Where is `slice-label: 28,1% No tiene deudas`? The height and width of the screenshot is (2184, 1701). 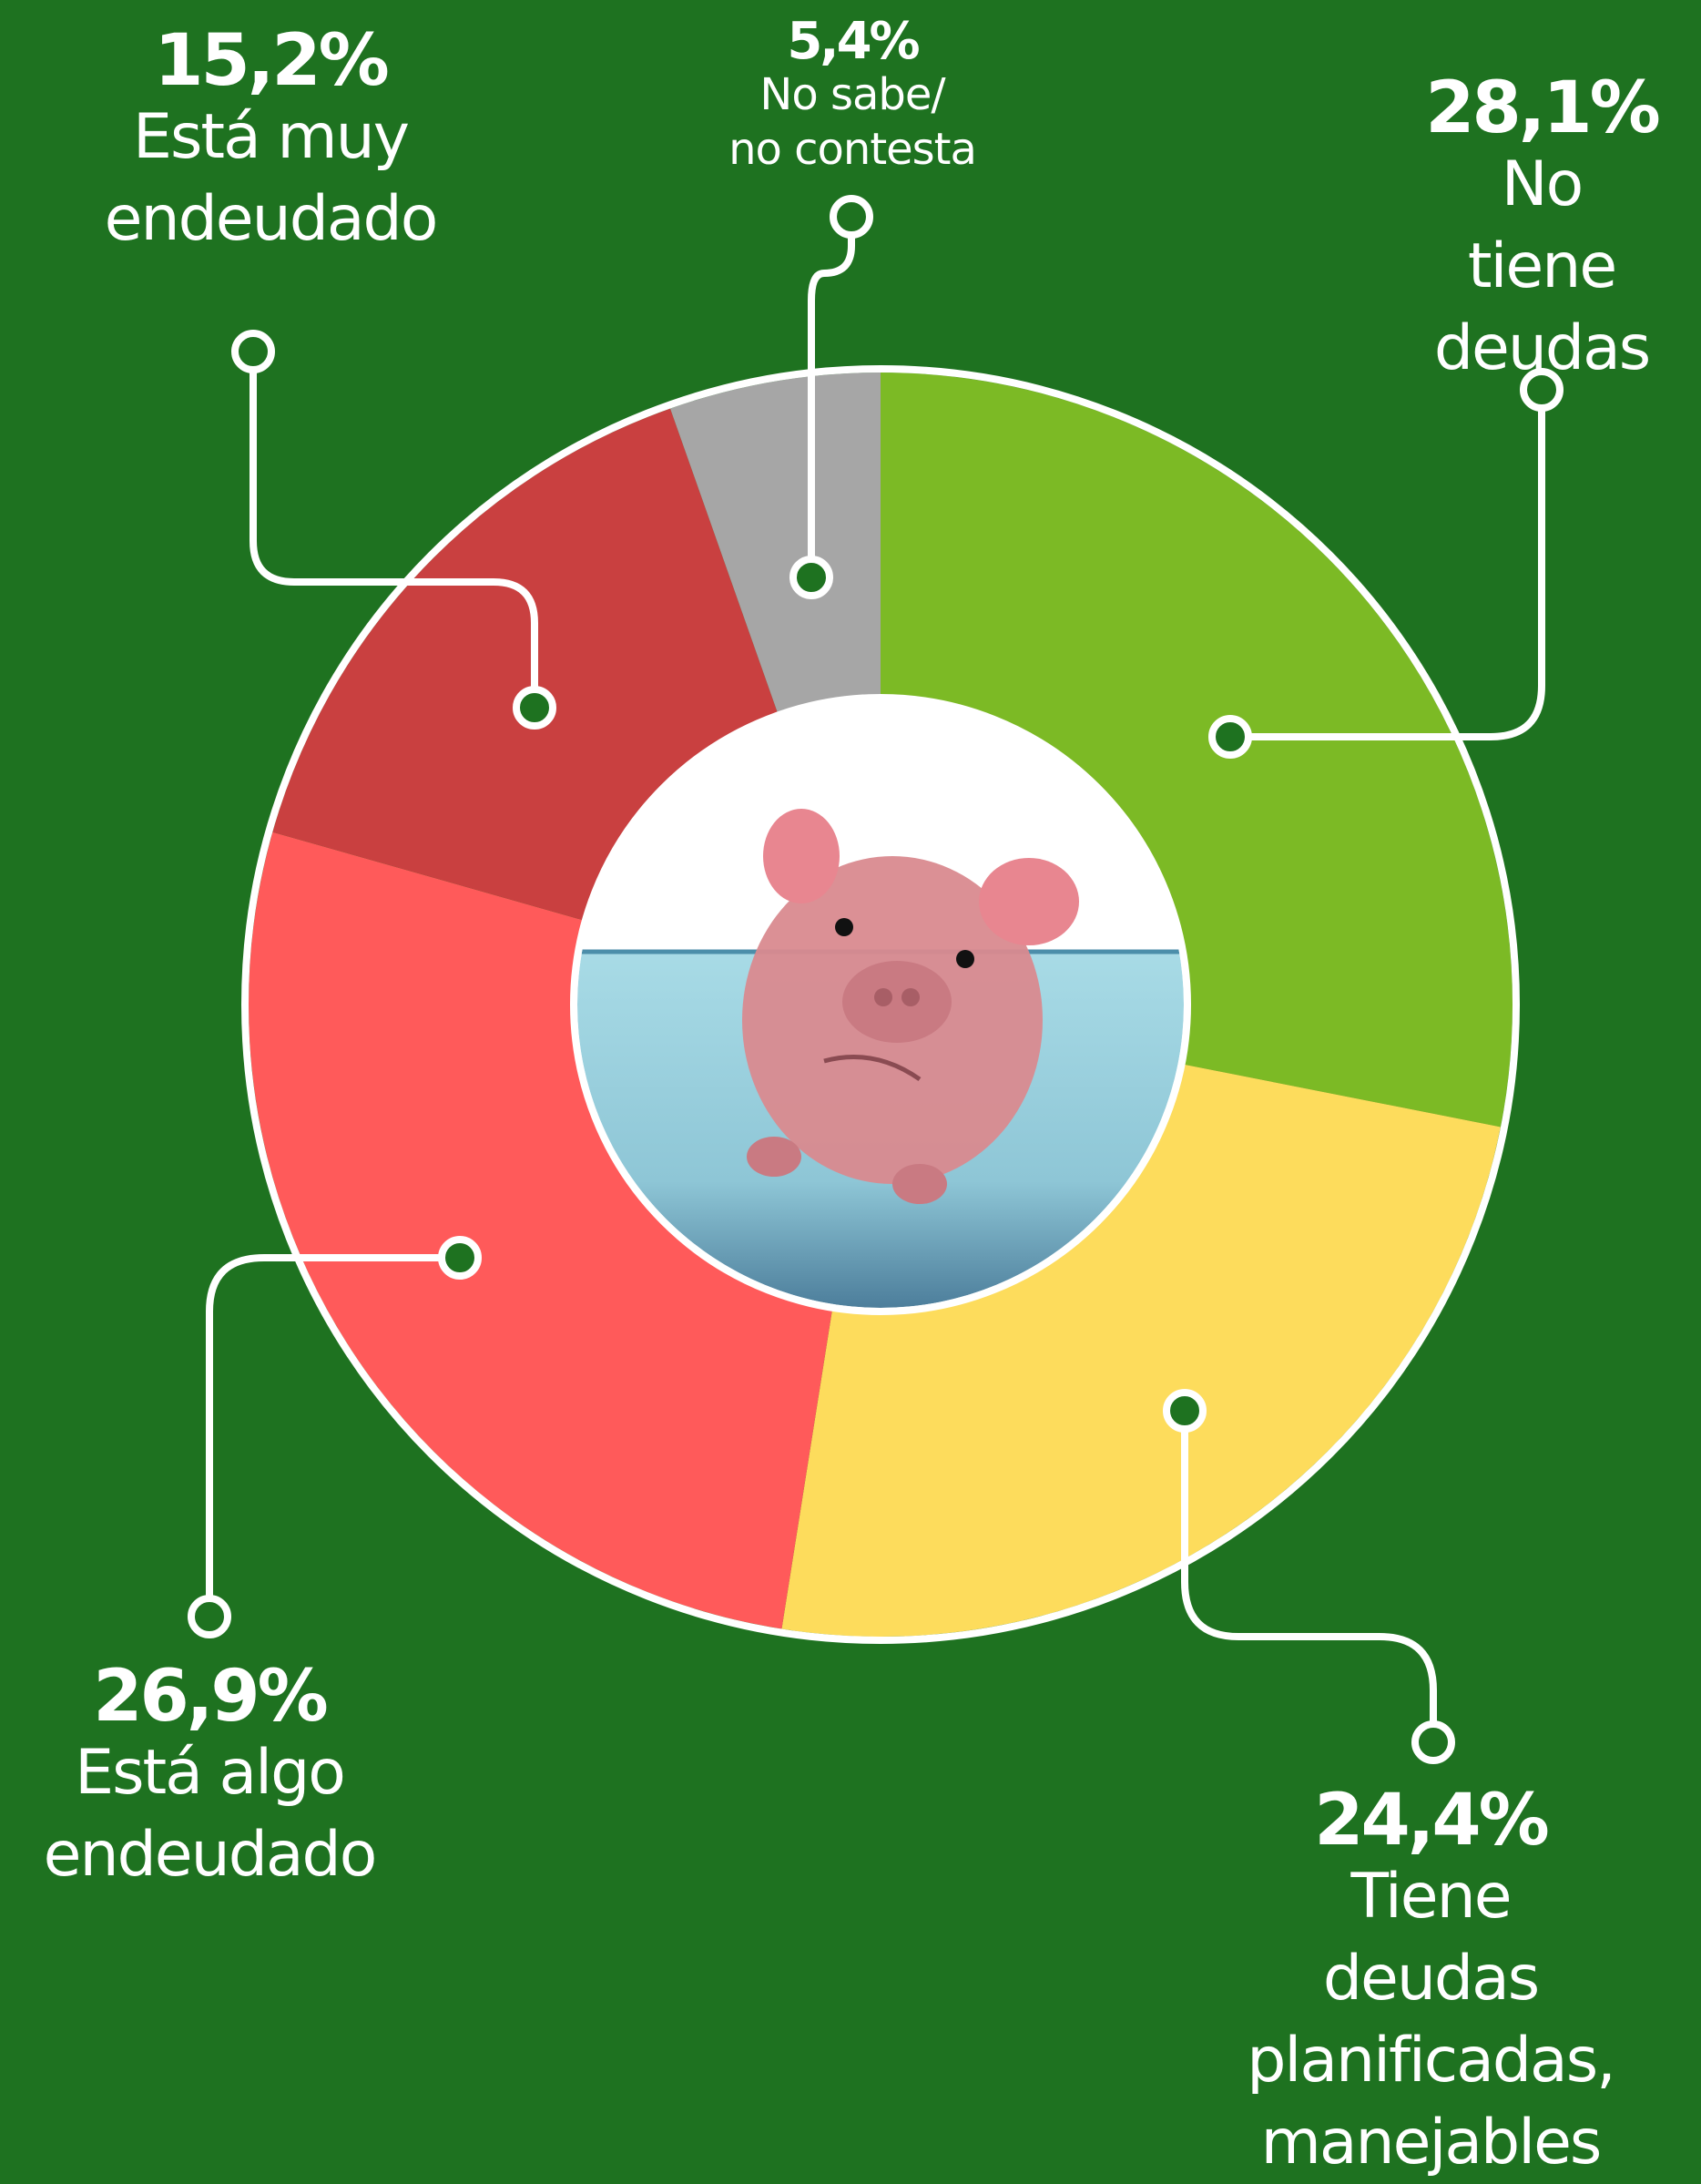 slice-label: 28,1% No tiene deudas is located at coordinates (1543, 229).